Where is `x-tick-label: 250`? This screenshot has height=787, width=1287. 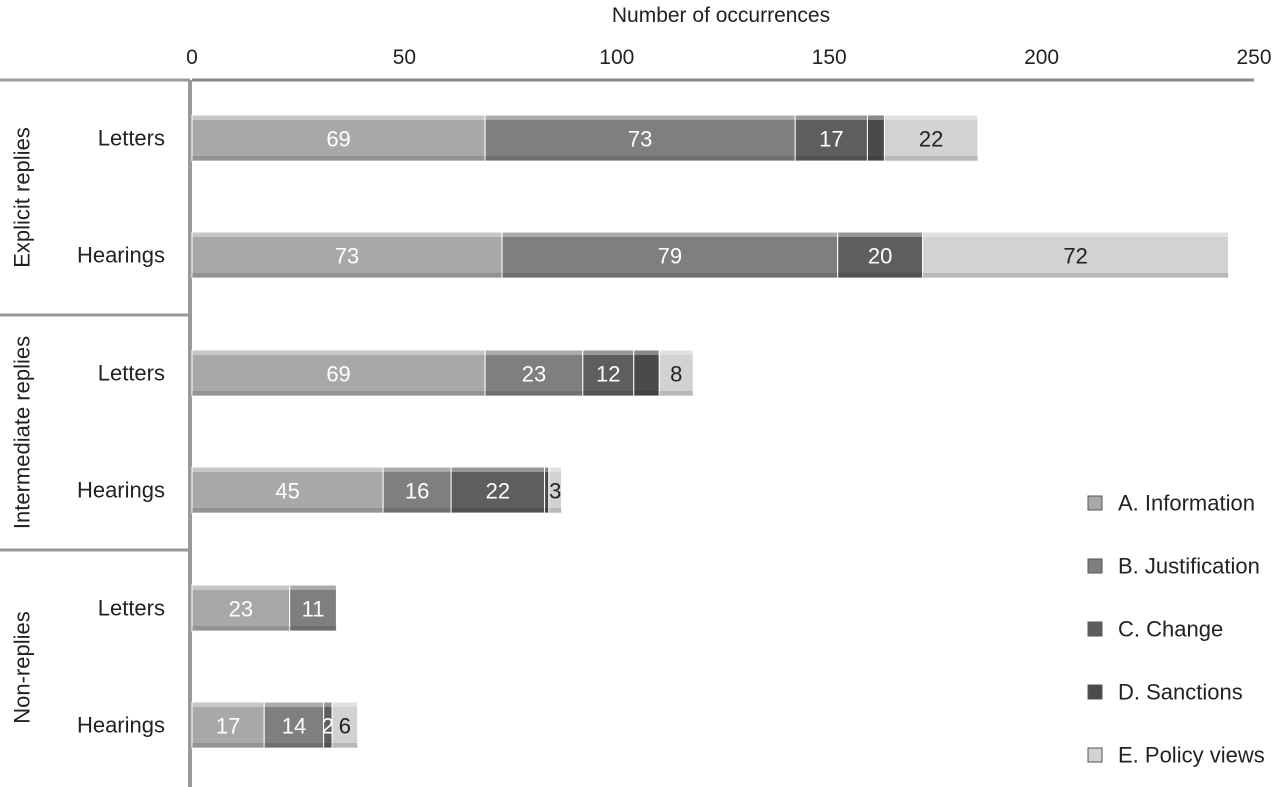
x-tick-label: 250 is located at coordinates (1253, 57).